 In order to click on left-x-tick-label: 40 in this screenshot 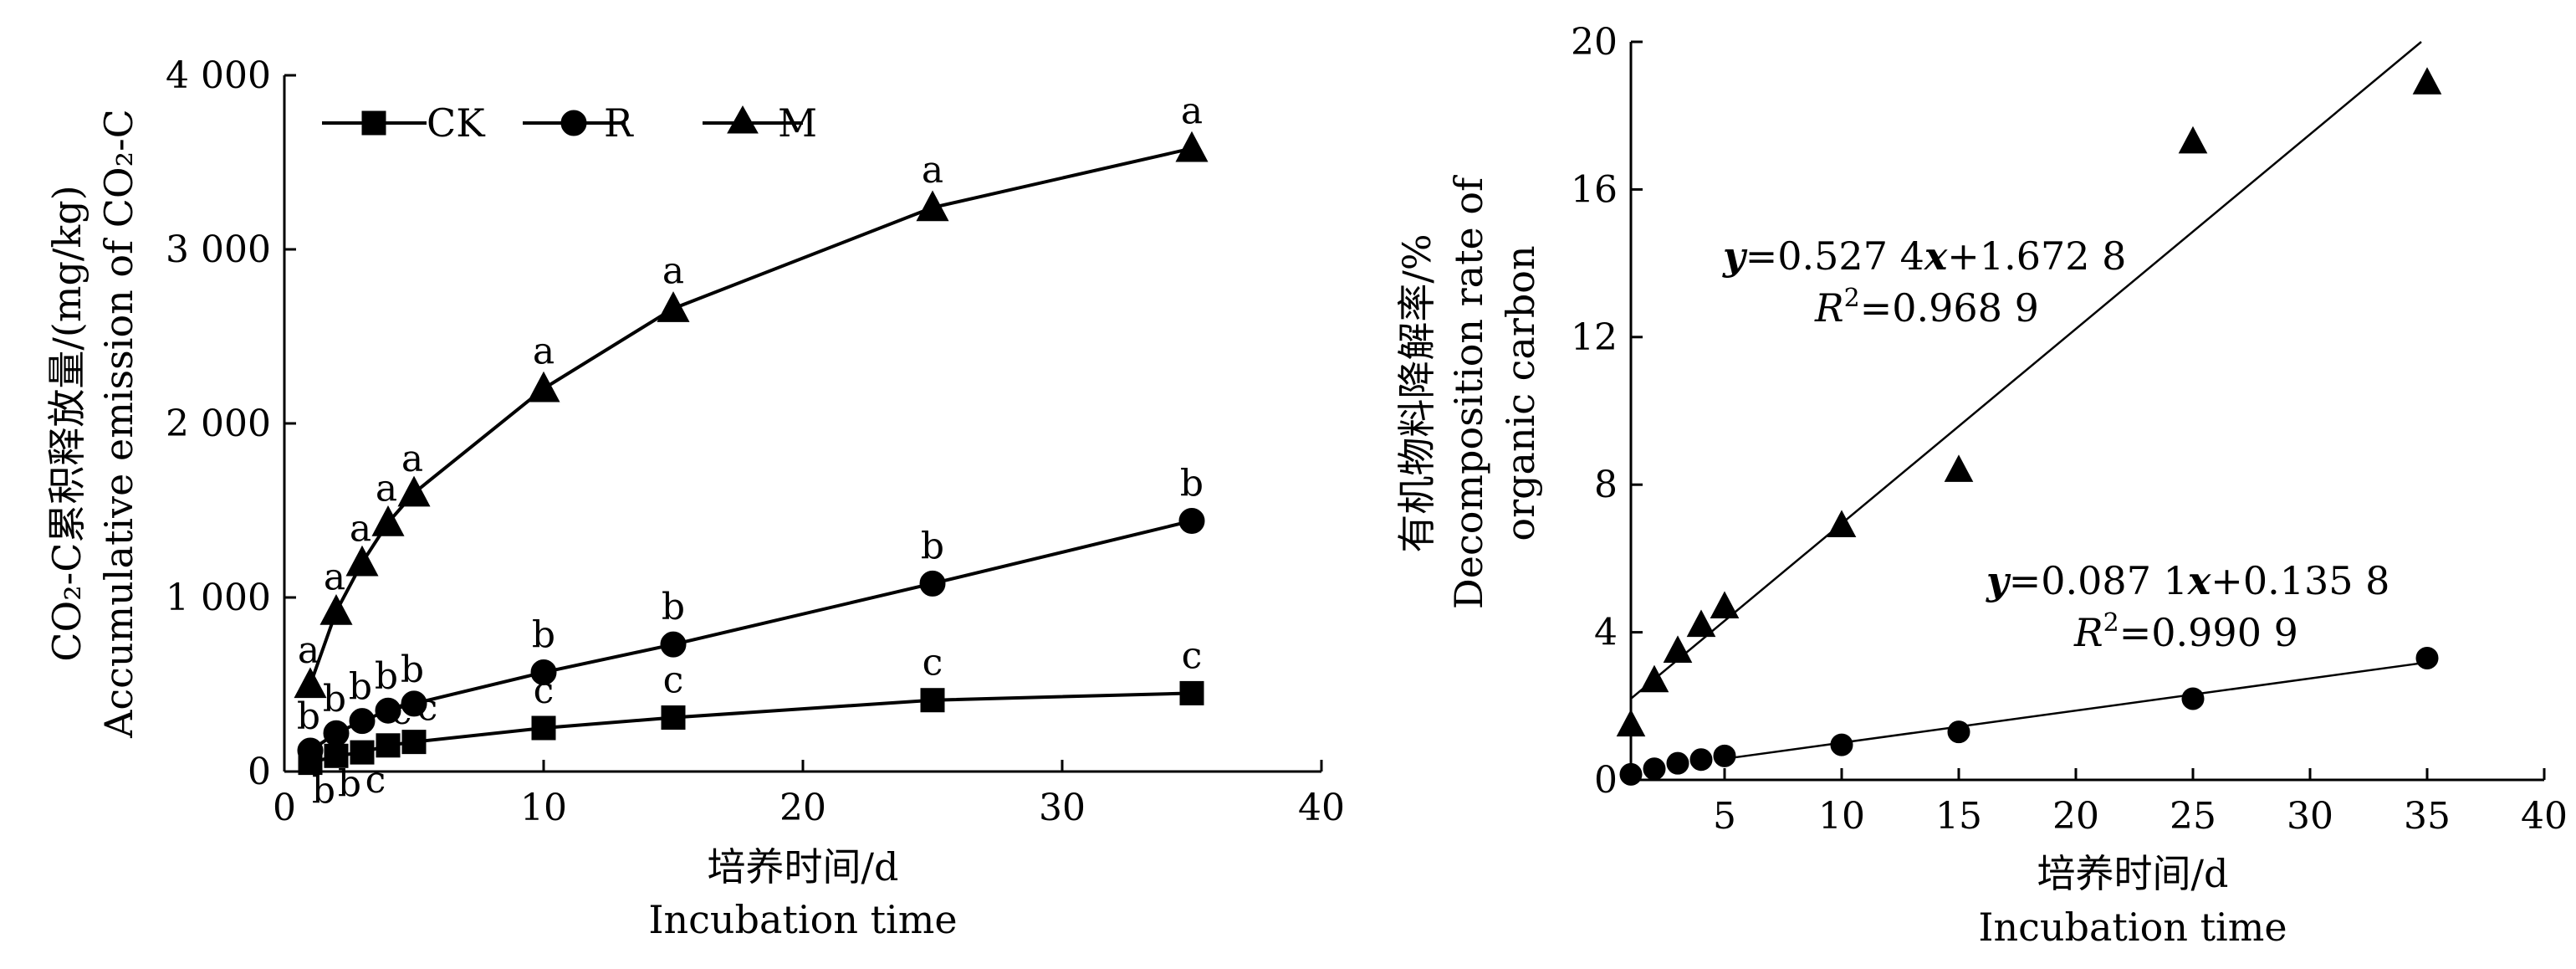, I will do `click(1321, 808)`.